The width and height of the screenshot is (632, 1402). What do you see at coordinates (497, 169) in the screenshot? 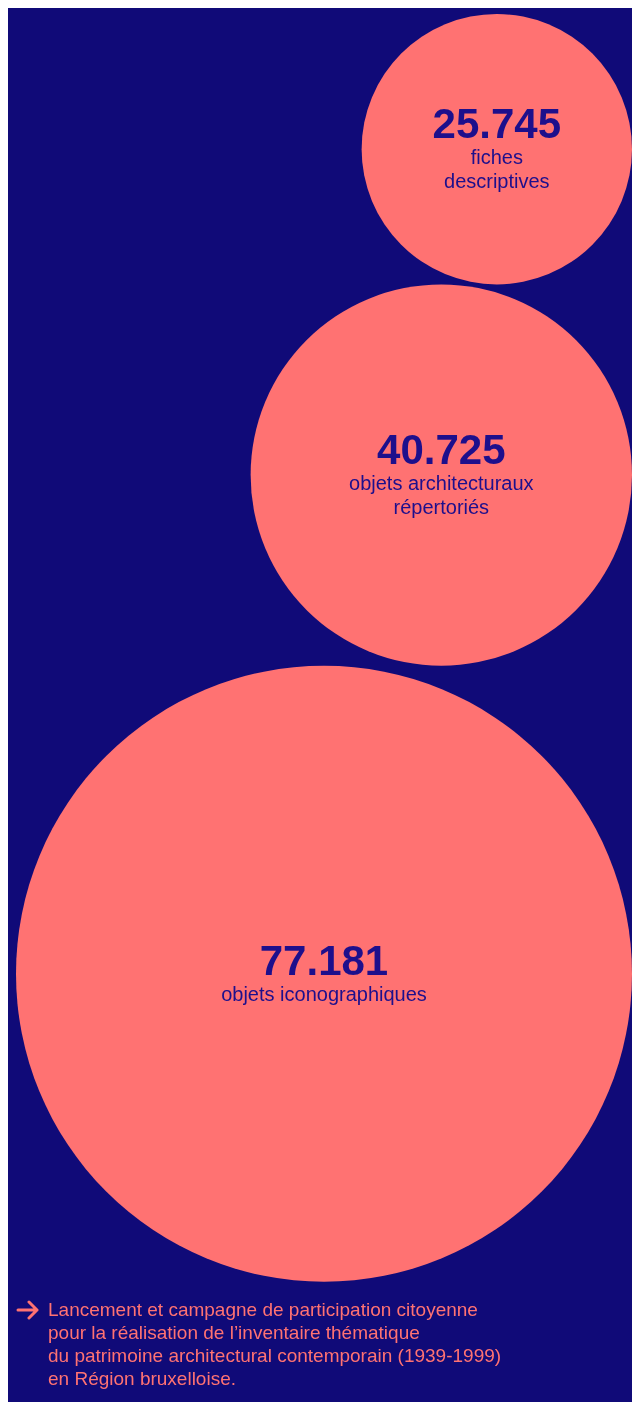
I see `category-label: fiches descriptives` at bounding box center [497, 169].